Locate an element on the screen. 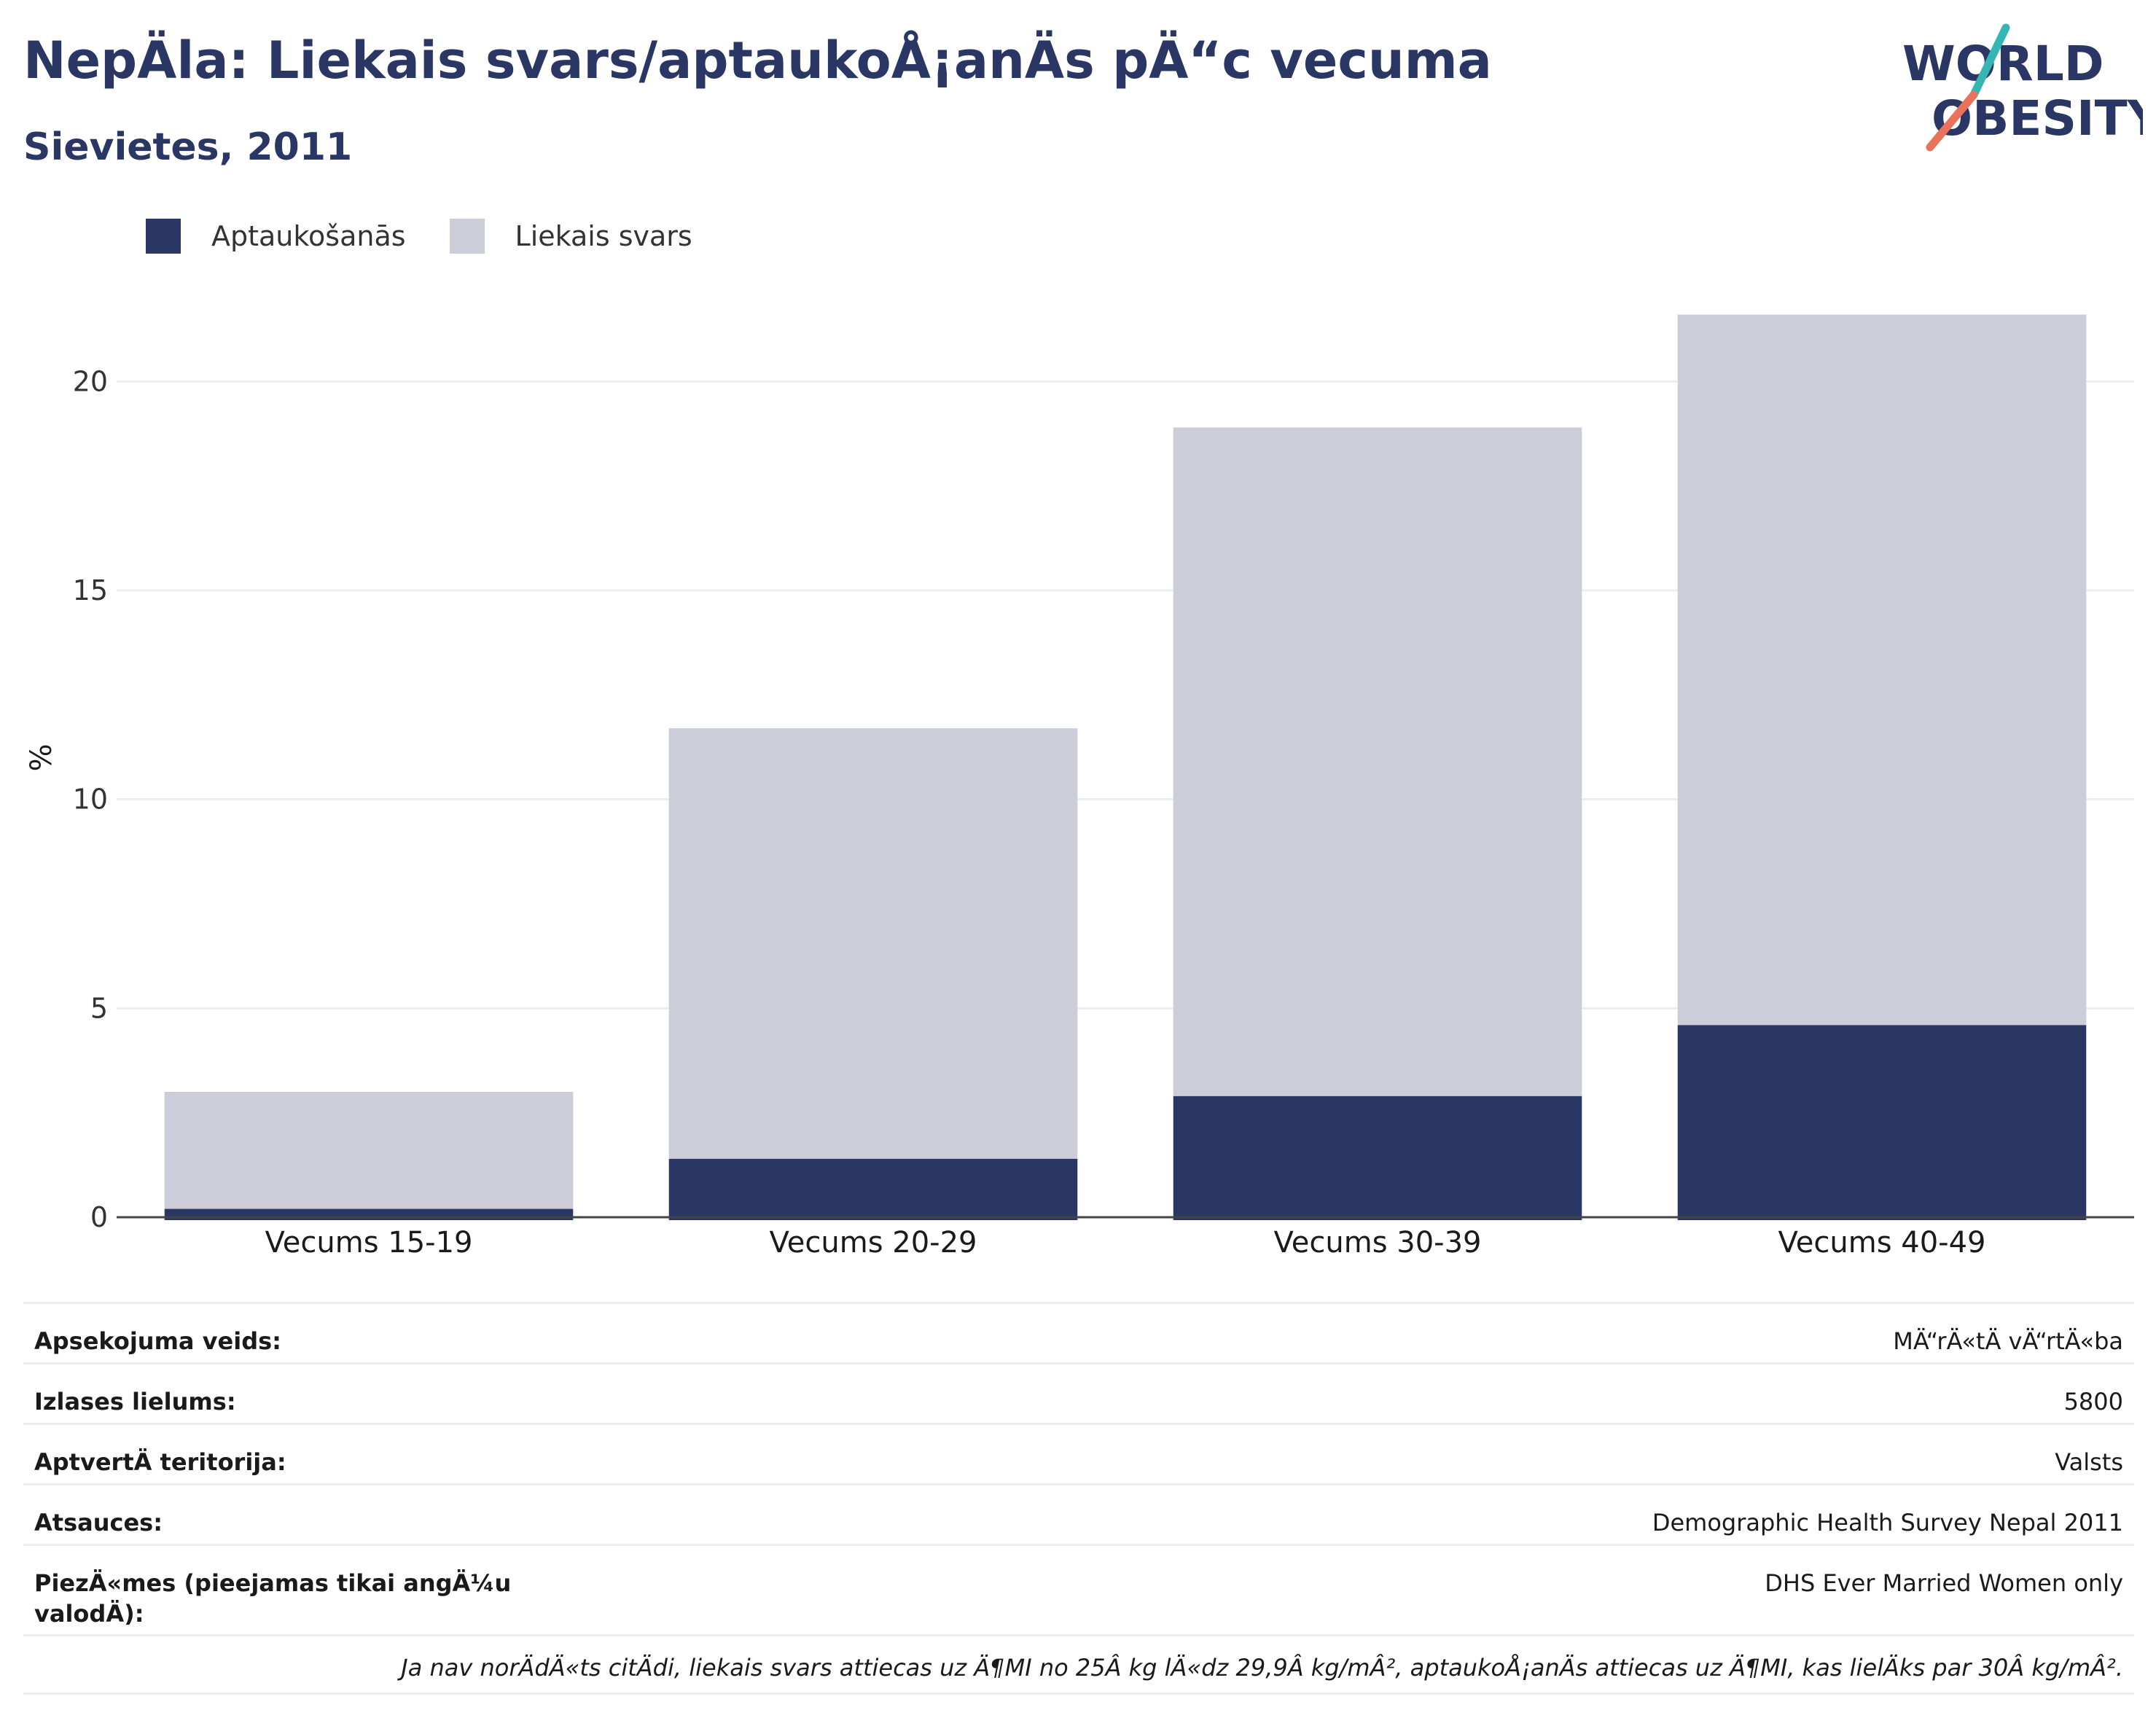 The height and width of the screenshot is (1734, 2156). info-value: MÄ“rÄ«tÄ vÄ“rtÄ«ba is located at coordinates (2008, 1341).